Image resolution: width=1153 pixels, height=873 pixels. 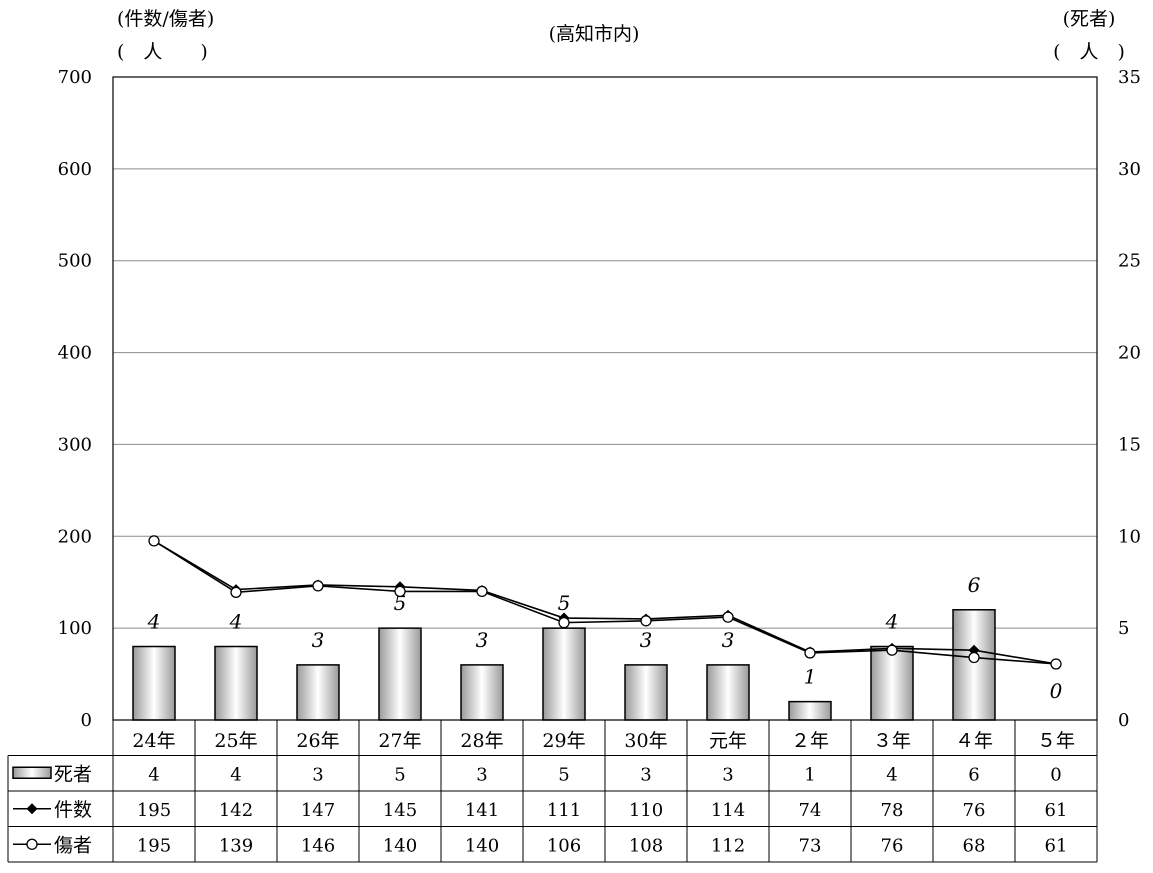 I want to click on table-cell: 74, so click(x=810, y=810).